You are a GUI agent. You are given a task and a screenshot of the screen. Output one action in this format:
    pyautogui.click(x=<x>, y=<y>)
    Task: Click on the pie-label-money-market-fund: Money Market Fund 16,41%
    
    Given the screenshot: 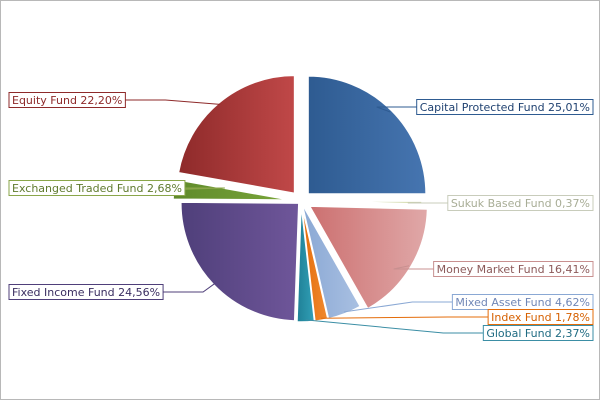 What is the action you would take?
    pyautogui.click(x=513, y=269)
    